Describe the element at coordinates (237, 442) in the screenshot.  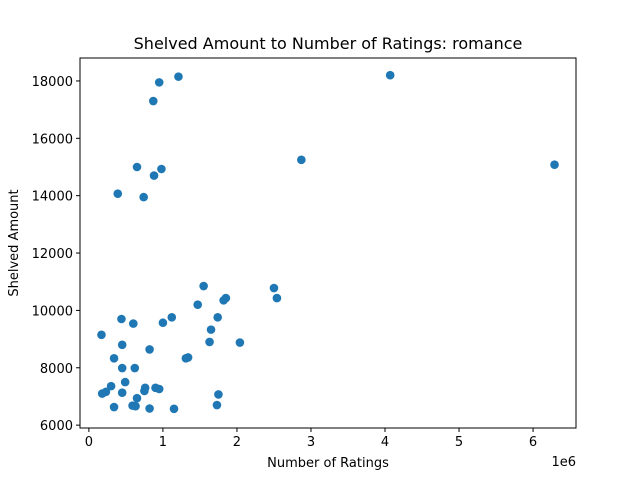
I see `x-tick-label: 2` at that location.